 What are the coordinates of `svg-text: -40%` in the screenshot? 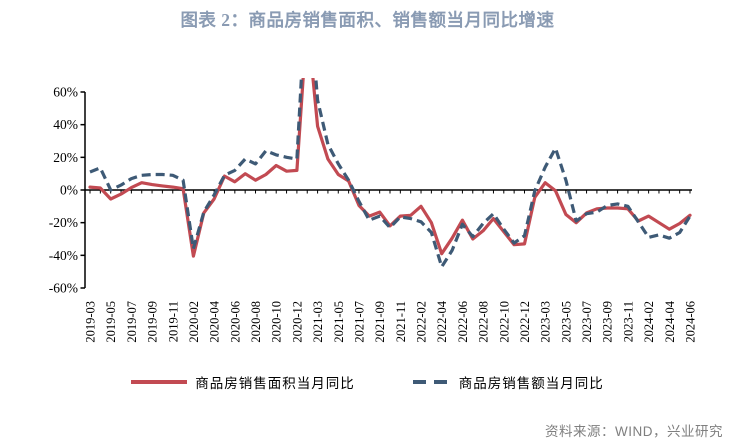 It's located at (63, 255).